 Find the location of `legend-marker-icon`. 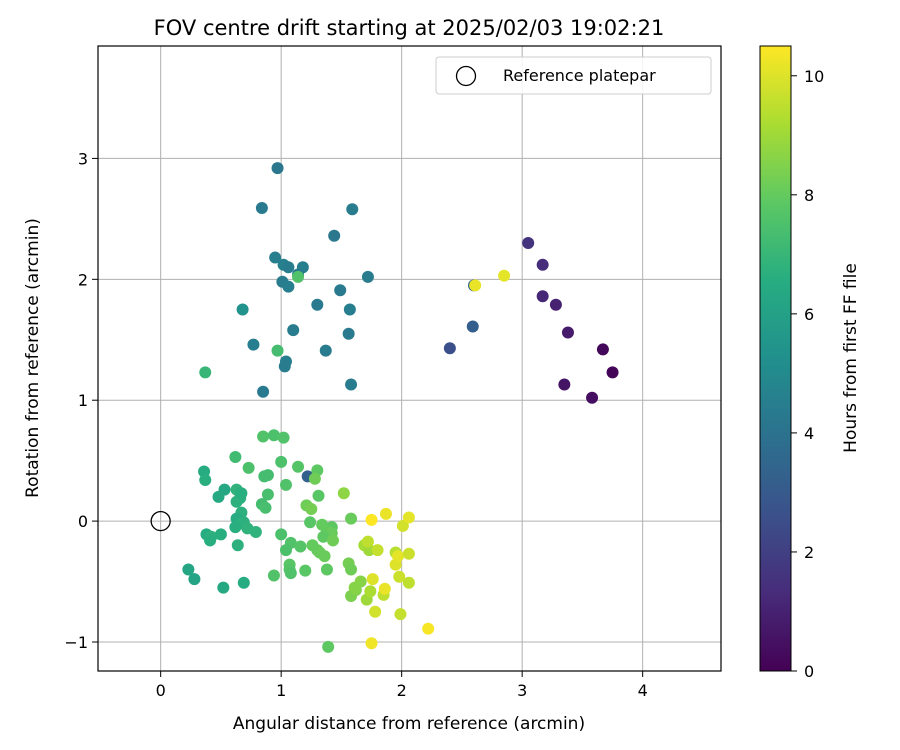

legend-marker-icon is located at coordinates (466, 76).